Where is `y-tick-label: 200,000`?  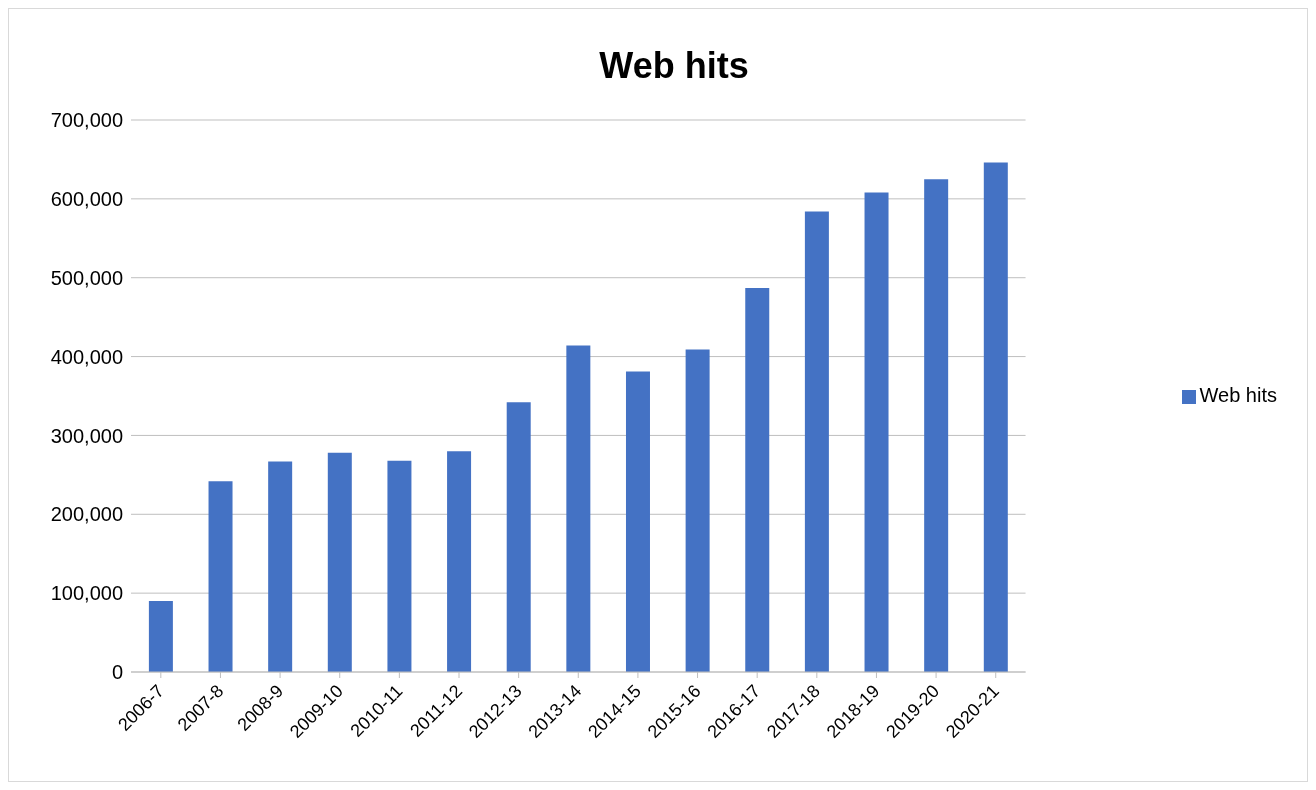 y-tick-label: 200,000 is located at coordinates (86, 514).